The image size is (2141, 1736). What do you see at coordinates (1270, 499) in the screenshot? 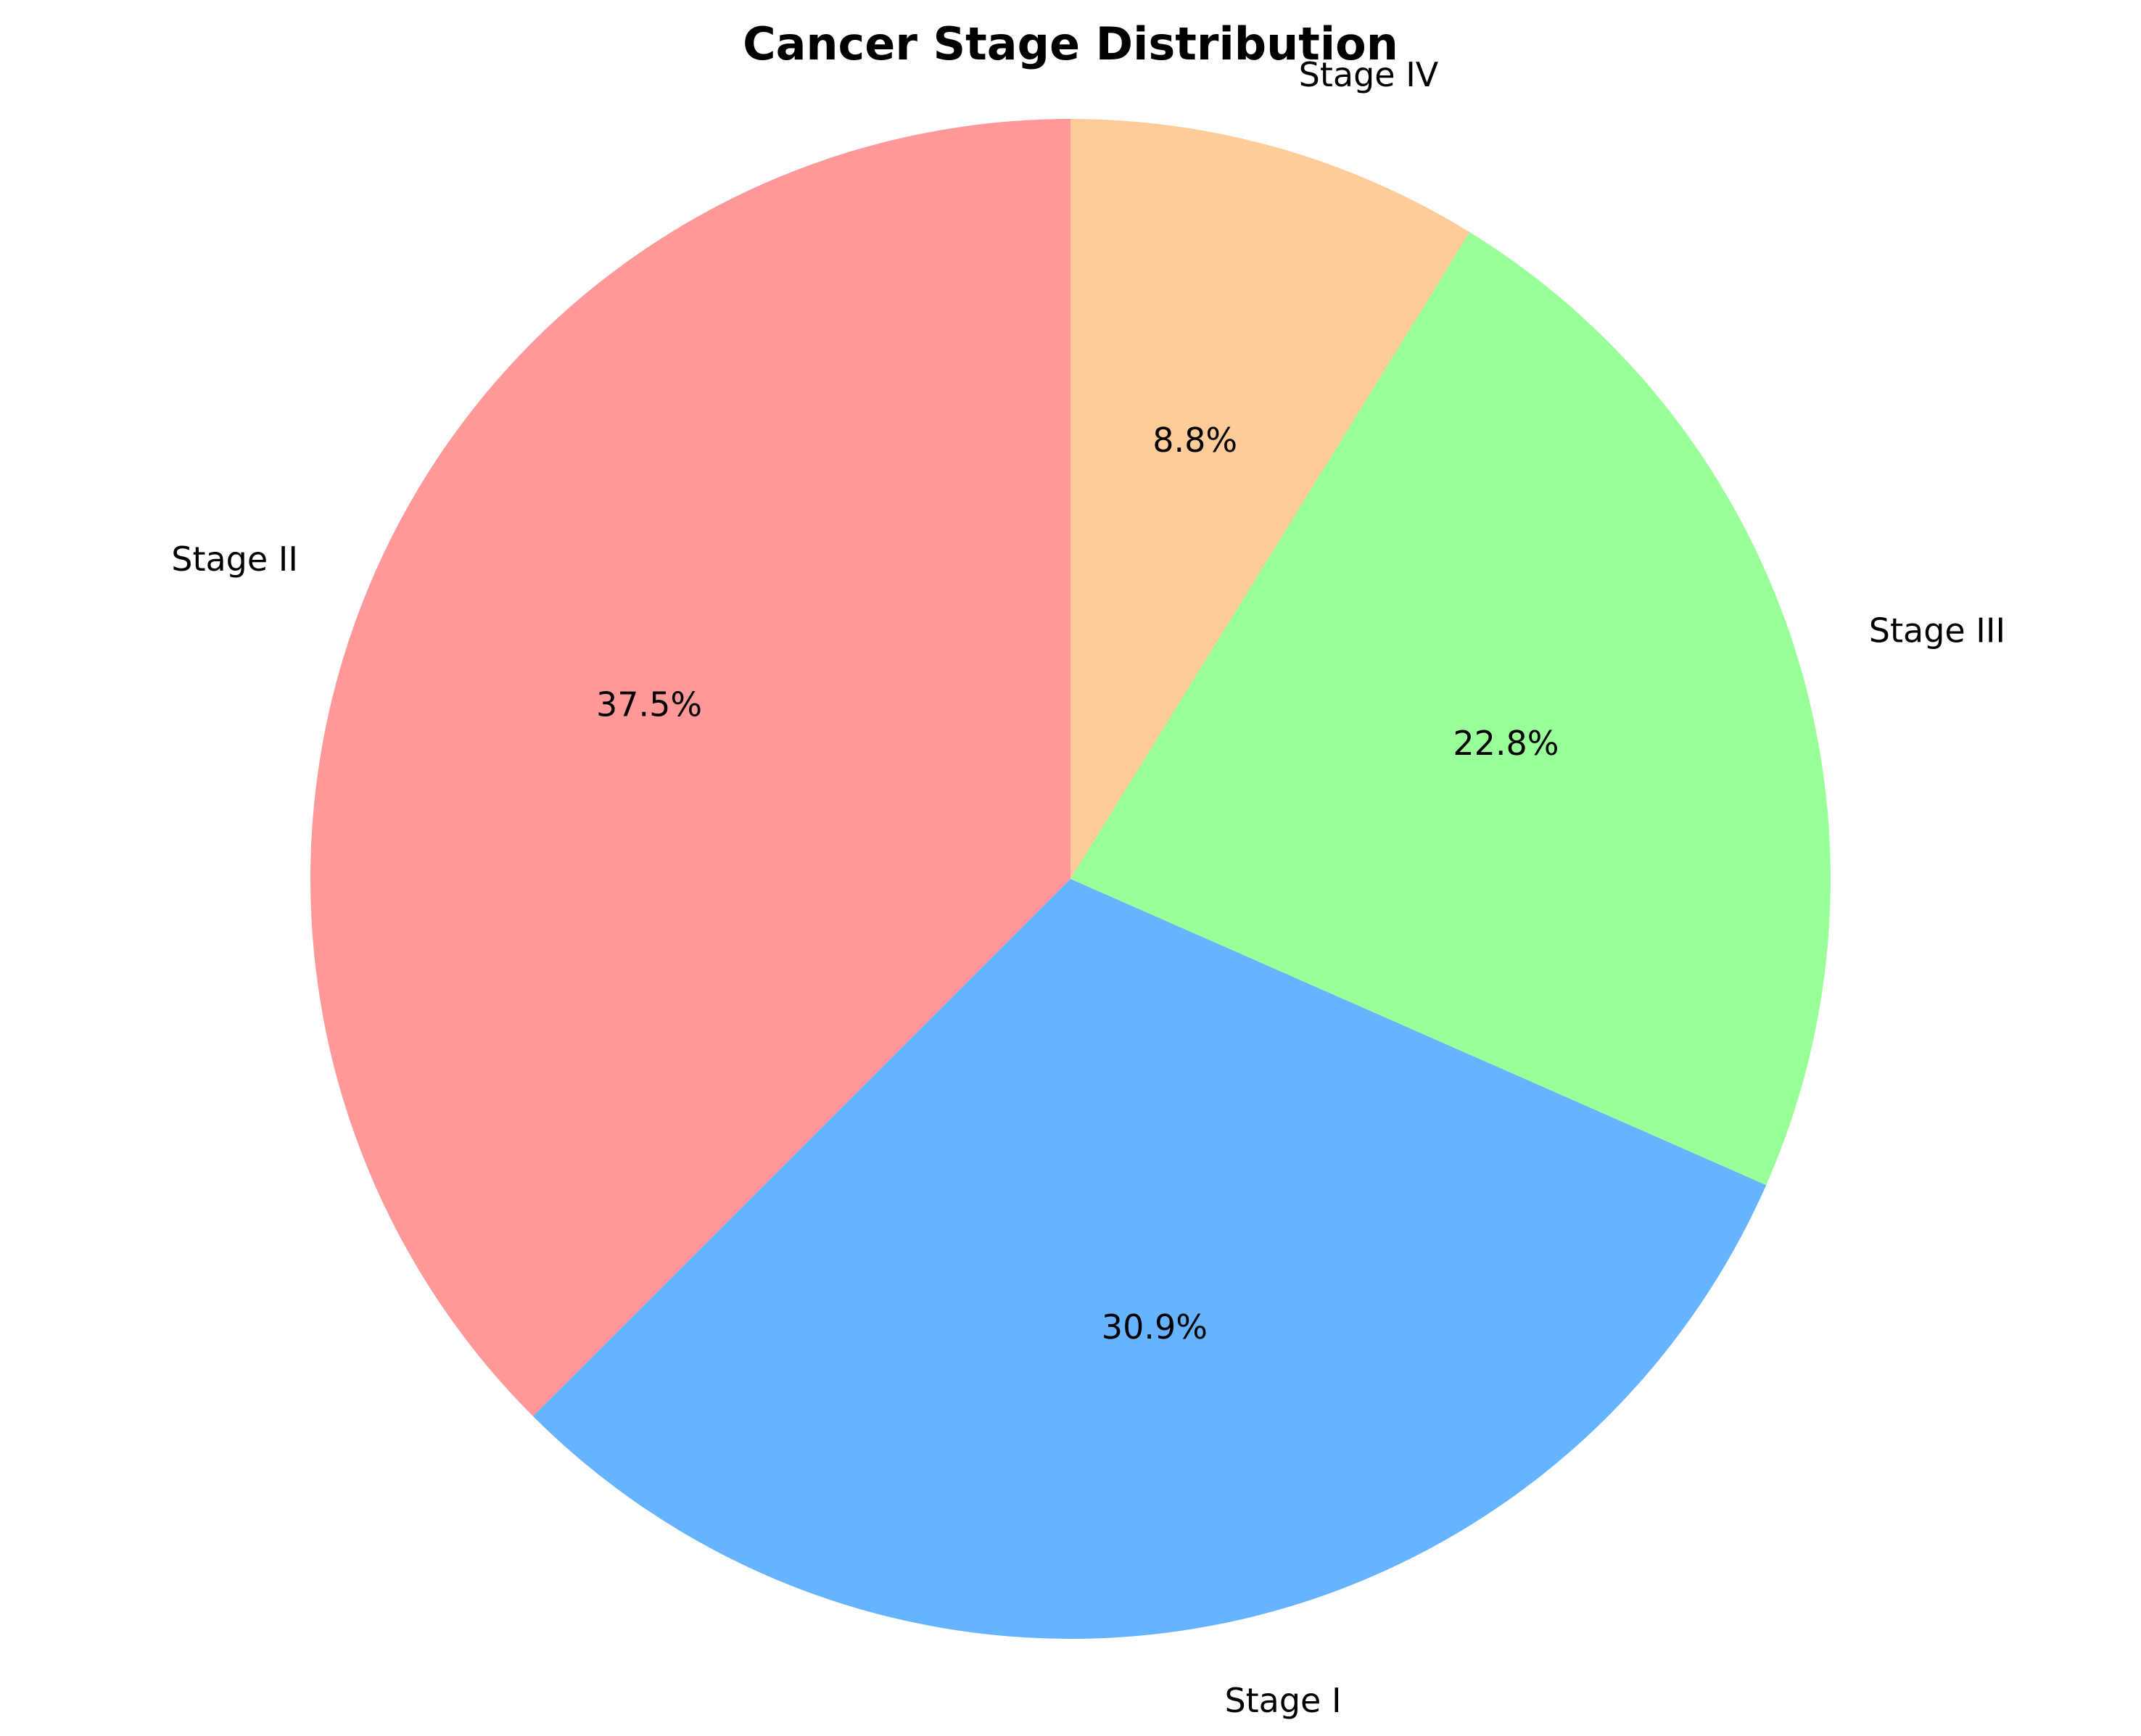
I see `pie-slice-stage-iv` at bounding box center [1270, 499].